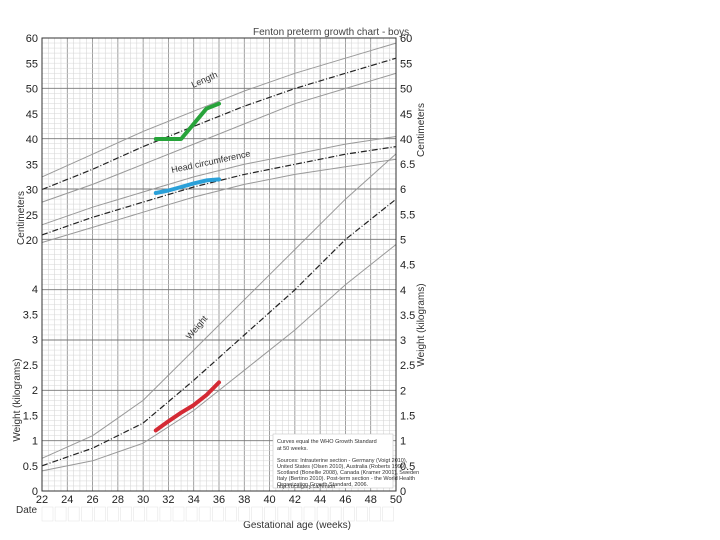  I want to click on x-tick-label: 50, so click(396, 500).